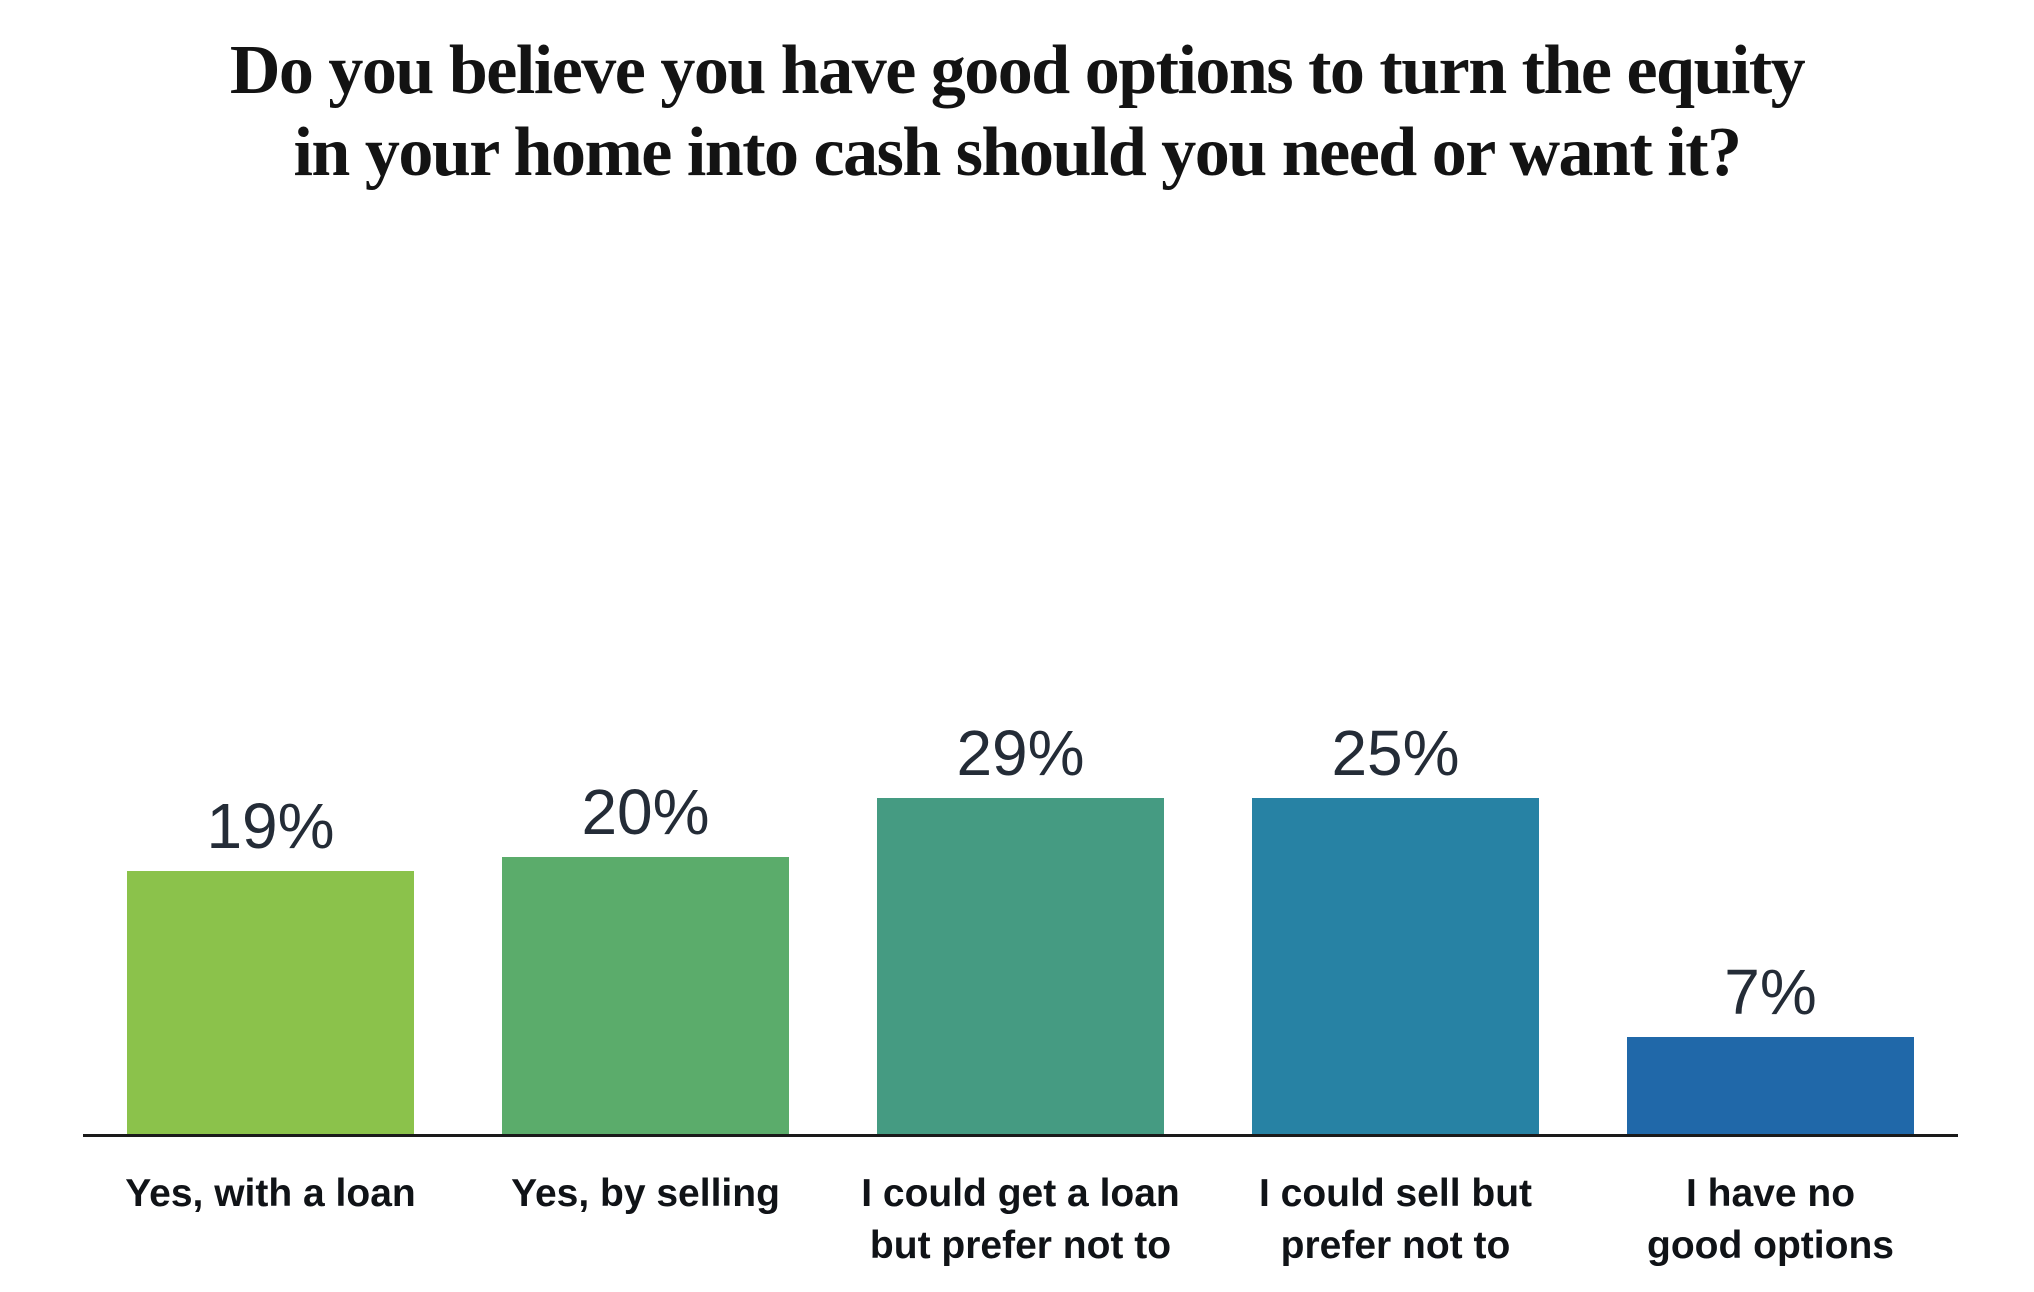 The width and height of the screenshot is (2034, 1292). I want to click on category-label: Yes, with a loan, so click(270, 1220).